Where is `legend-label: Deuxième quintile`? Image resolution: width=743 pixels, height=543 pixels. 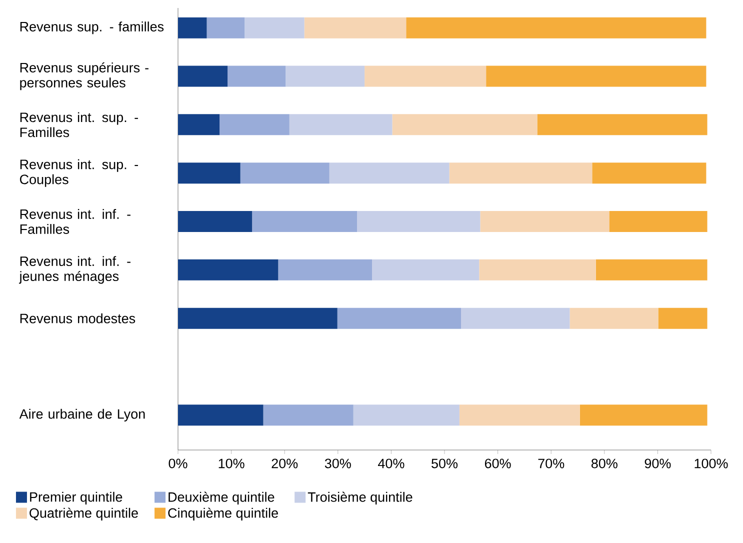
legend-label: Deuxième quintile is located at coordinates (221, 498).